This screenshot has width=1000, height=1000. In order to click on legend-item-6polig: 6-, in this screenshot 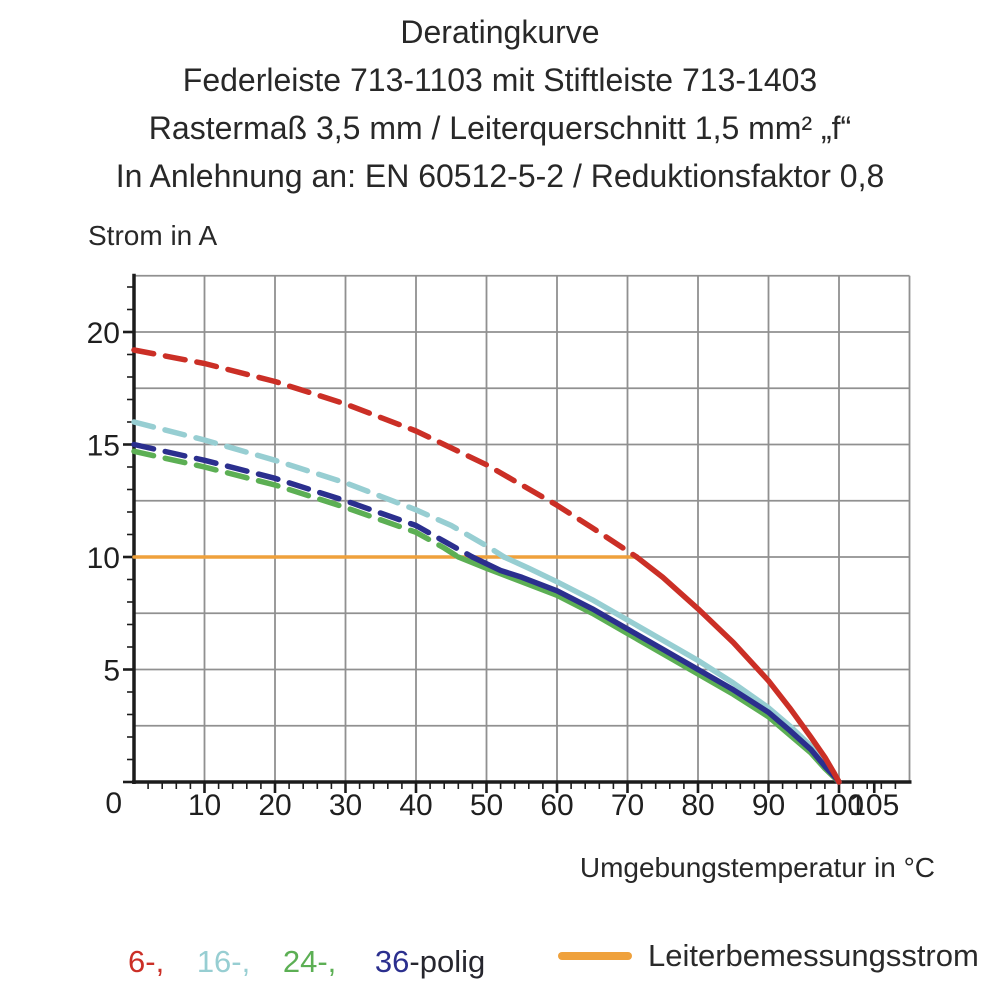, I will do `click(146, 961)`.